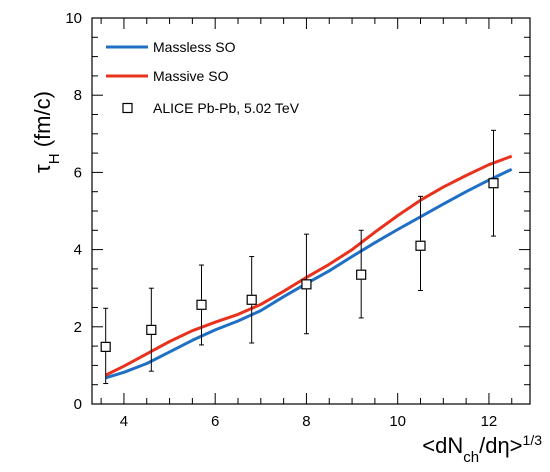 This screenshot has height=472, width=550. Describe the element at coordinates (397, 421) in the screenshot. I see `x-tick-label: 10` at that location.